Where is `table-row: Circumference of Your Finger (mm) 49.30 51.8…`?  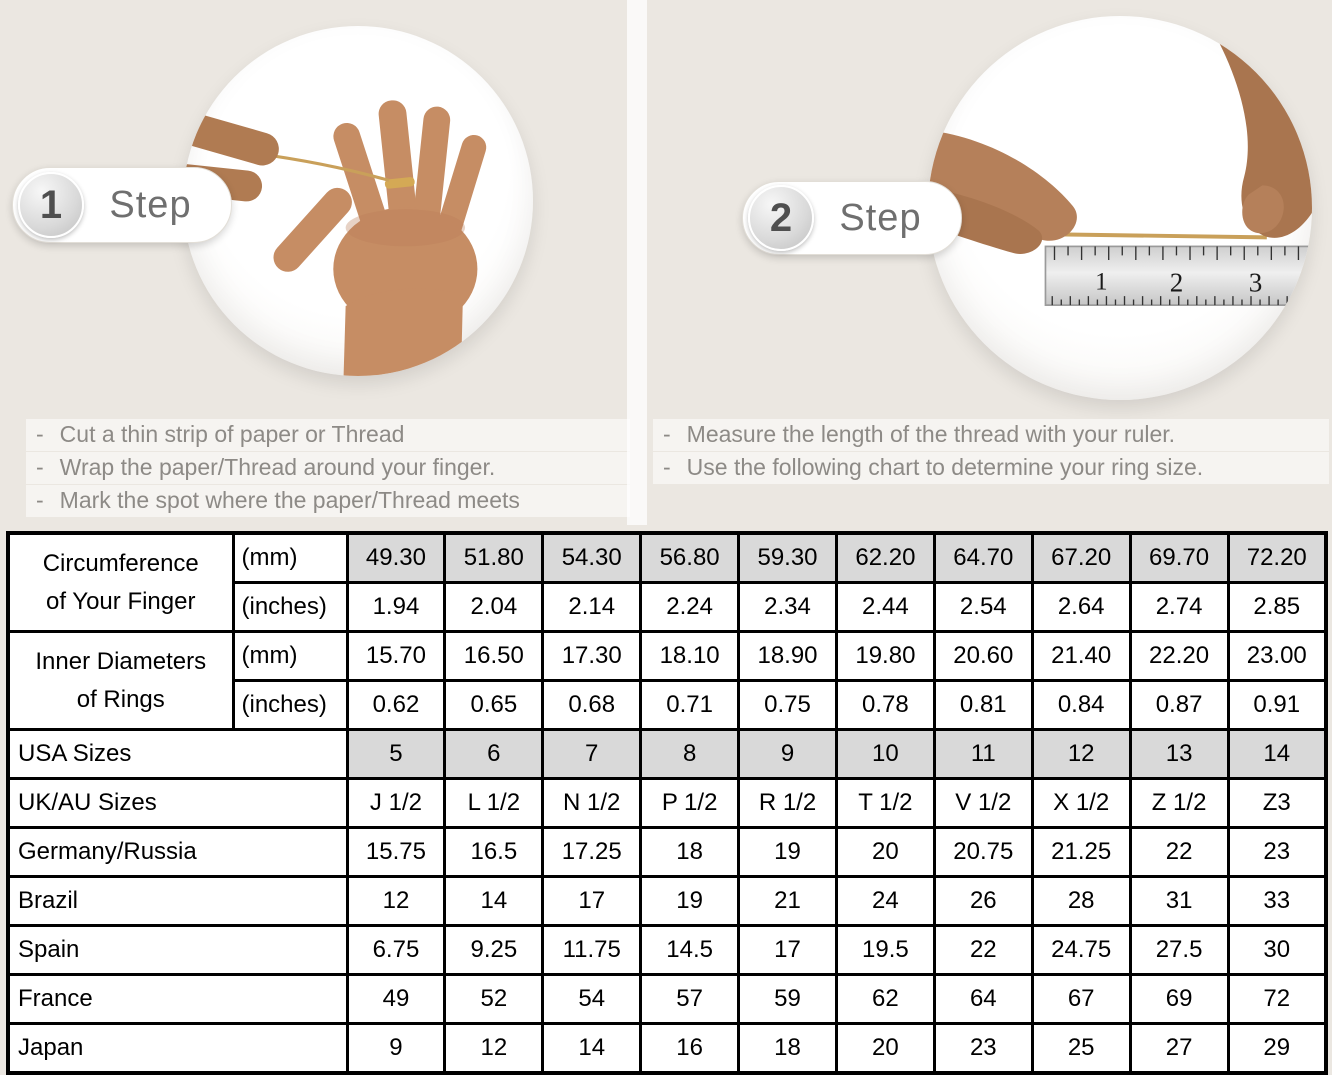
table-row: Circumference of Your Finger (mm) 49.30 51.8… is located at coordinates (667, 582).